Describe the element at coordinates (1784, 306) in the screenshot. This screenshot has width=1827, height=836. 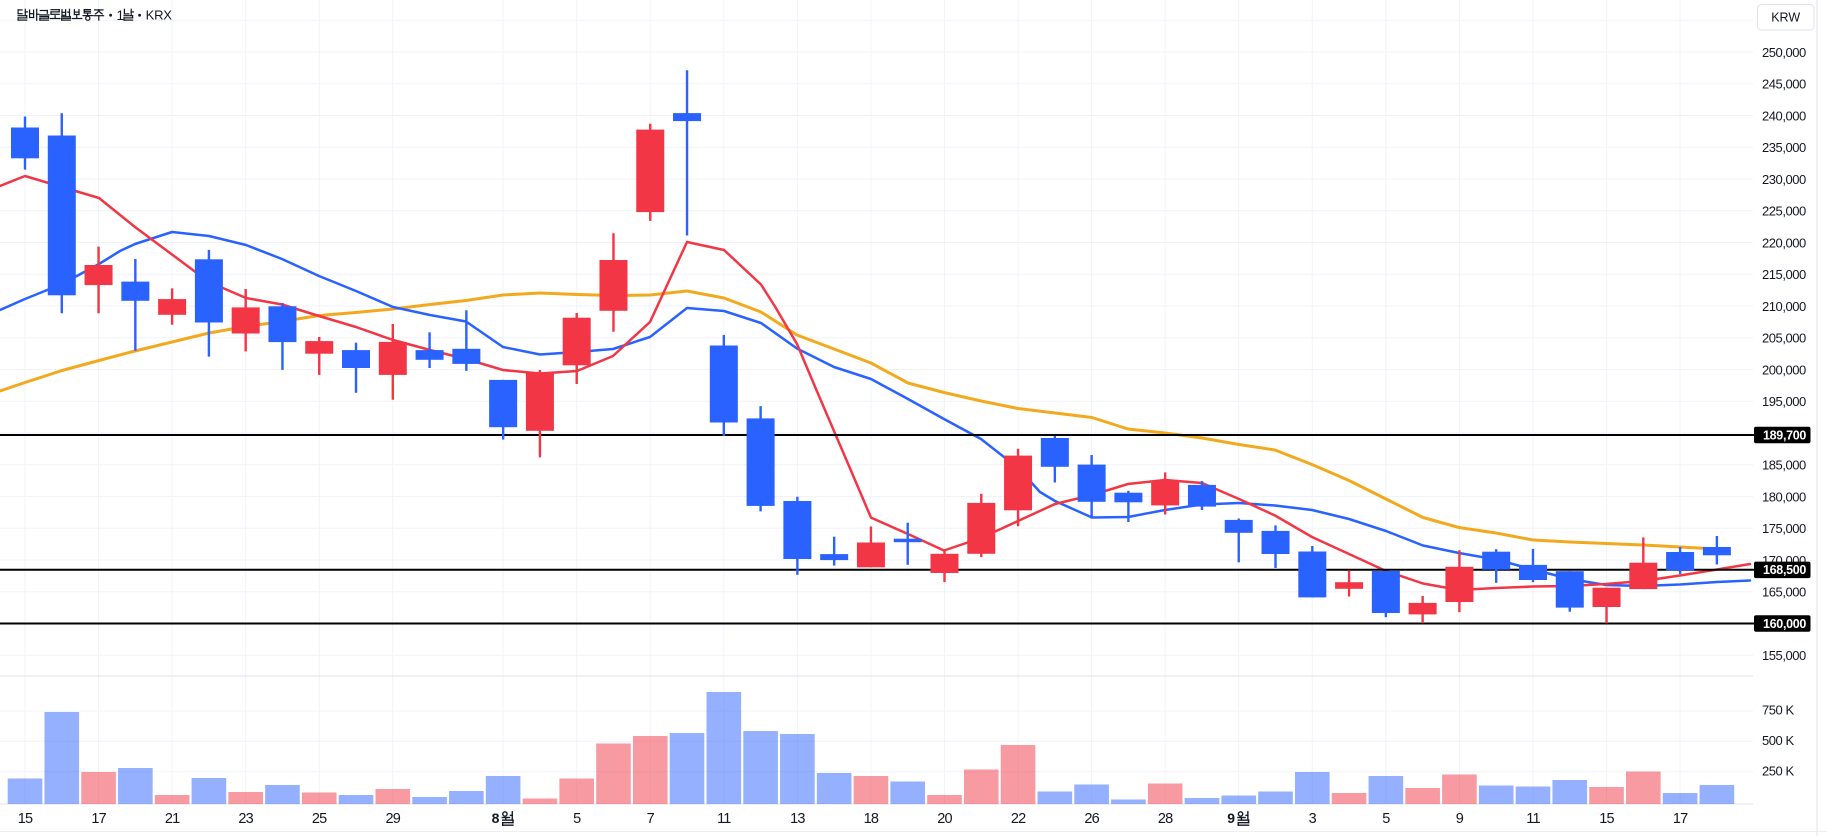
I see `svg-text: 210,000` at that location.